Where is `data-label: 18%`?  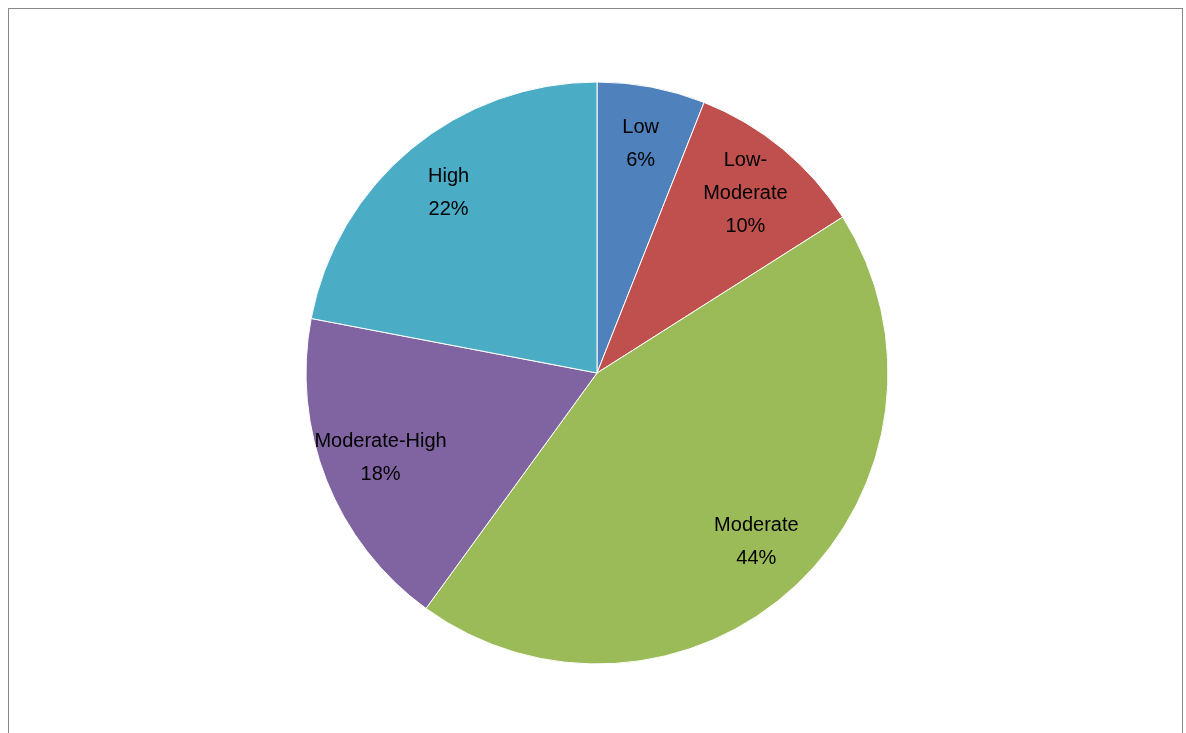
data-label: 18% is located at coordinates (380, 473).